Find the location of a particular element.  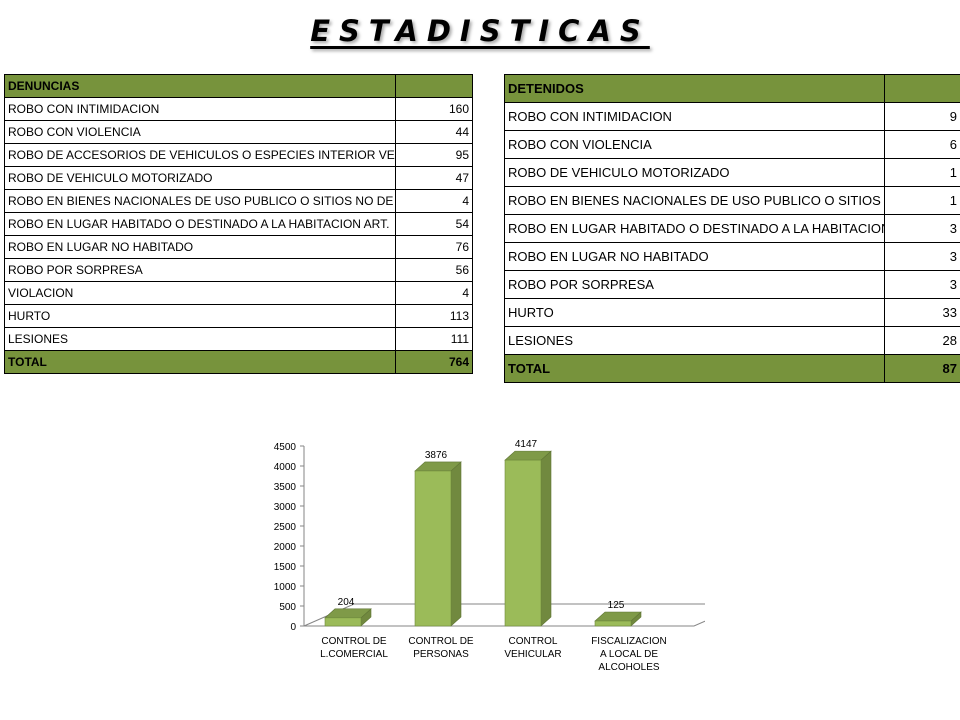

table-row: ROBO CON INTIMIDACION 160 is located at coordinates (238, 109).